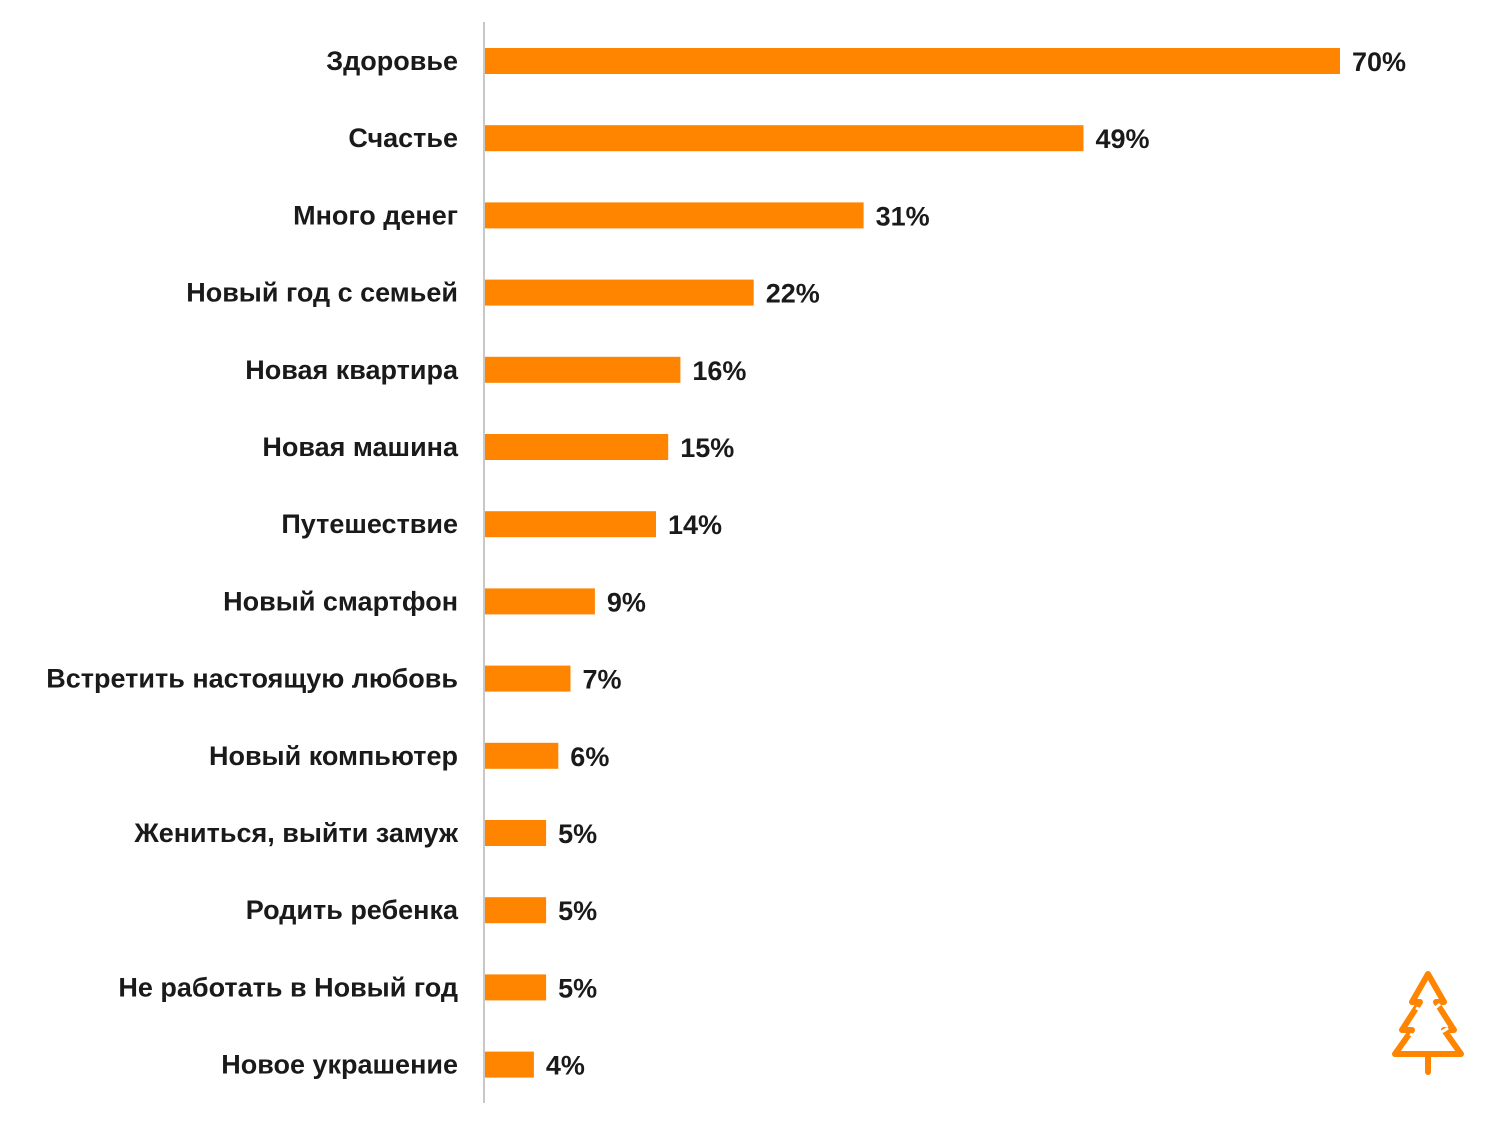 The image size is (1485, 1125). I want to click on category-label-10: Жениться, выйти замуж, so click(296, 833).